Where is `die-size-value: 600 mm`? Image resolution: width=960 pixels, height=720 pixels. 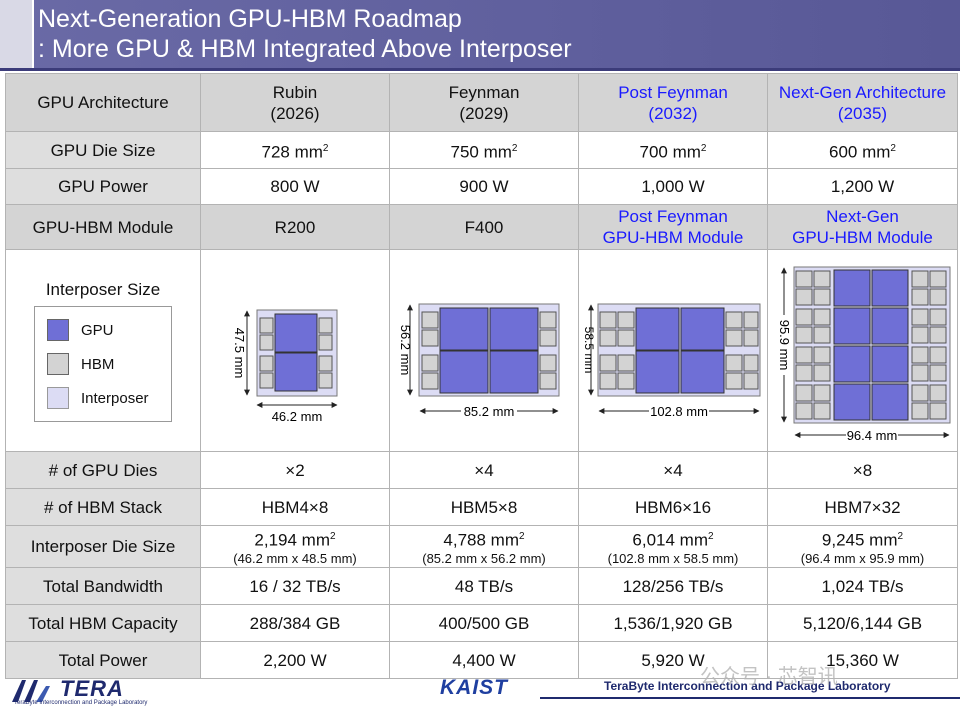
die-size-value: 600 mm is located at coordinates (860, 152).